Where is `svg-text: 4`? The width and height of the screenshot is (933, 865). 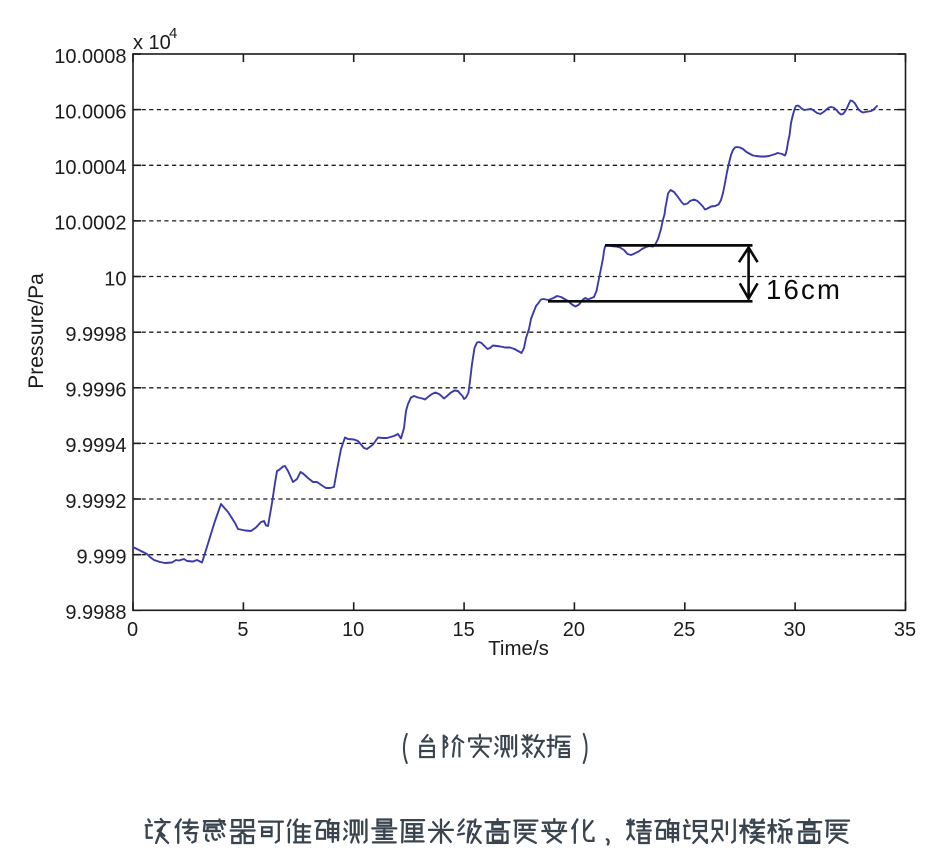 svg-text: 4 is located at coordinates (173, 33).